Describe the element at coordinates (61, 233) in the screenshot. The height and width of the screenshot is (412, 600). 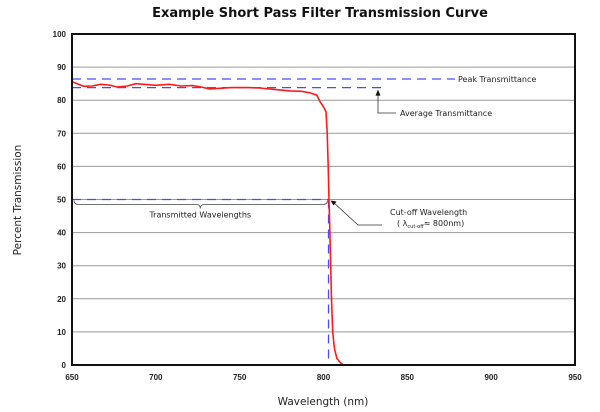
I see `y-tick-label: 40` at that location.